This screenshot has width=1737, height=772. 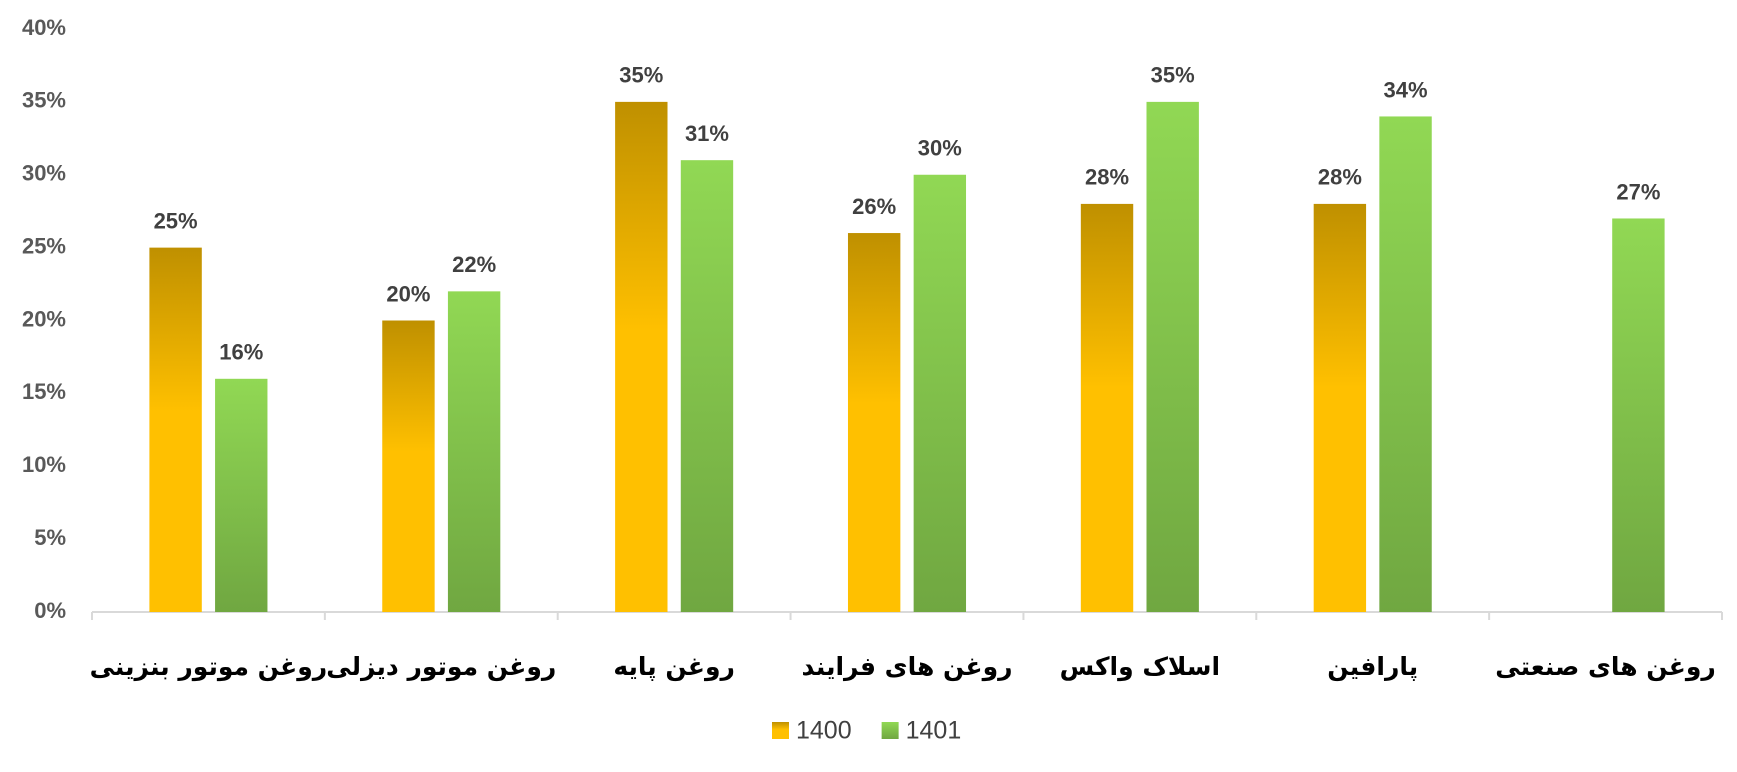 I want to click on value-label: 22%, so click(x=474, y=264).